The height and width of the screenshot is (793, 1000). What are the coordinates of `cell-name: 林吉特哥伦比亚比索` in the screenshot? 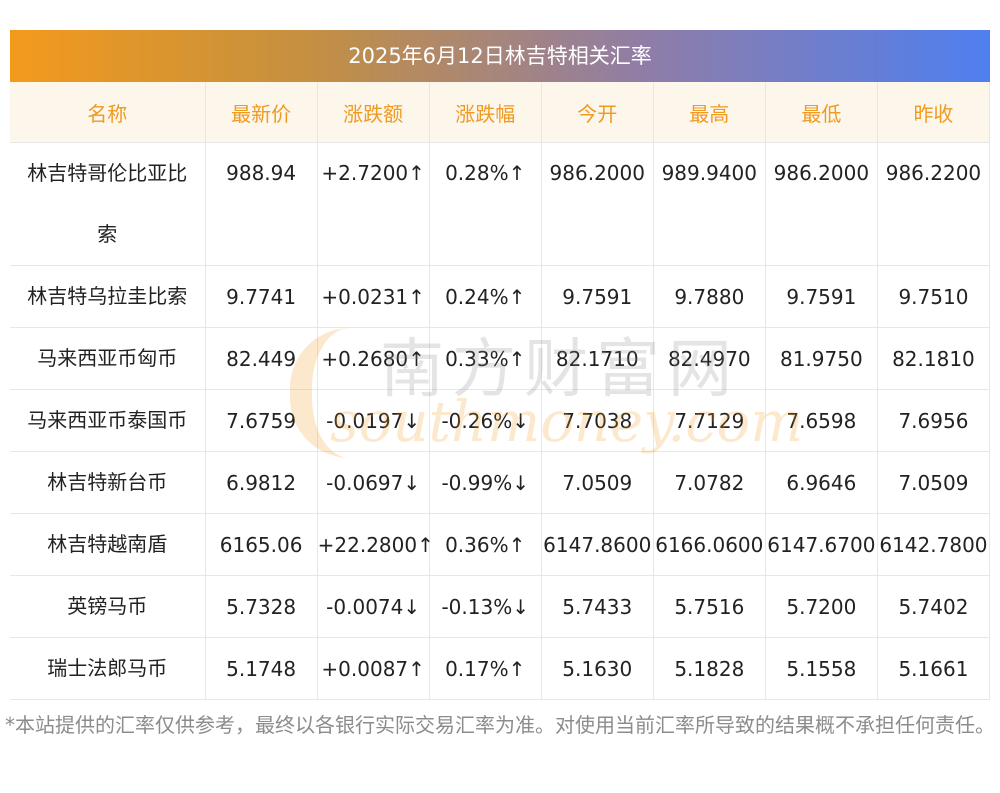 It's located at (108, 204).